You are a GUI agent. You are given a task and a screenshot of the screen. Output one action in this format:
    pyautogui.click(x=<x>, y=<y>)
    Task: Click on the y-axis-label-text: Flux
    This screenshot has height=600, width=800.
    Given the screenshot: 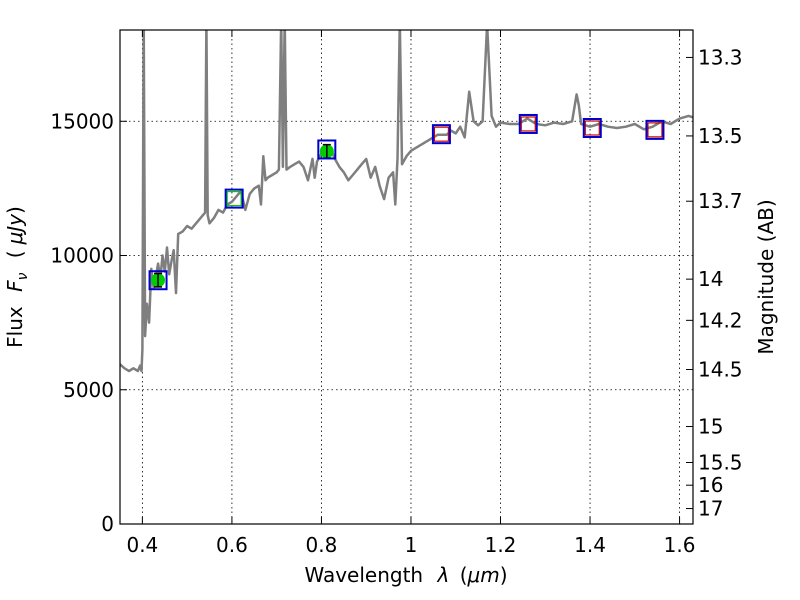 What is the action you would take?
    pyautogui.click(x=15, y=327)
    